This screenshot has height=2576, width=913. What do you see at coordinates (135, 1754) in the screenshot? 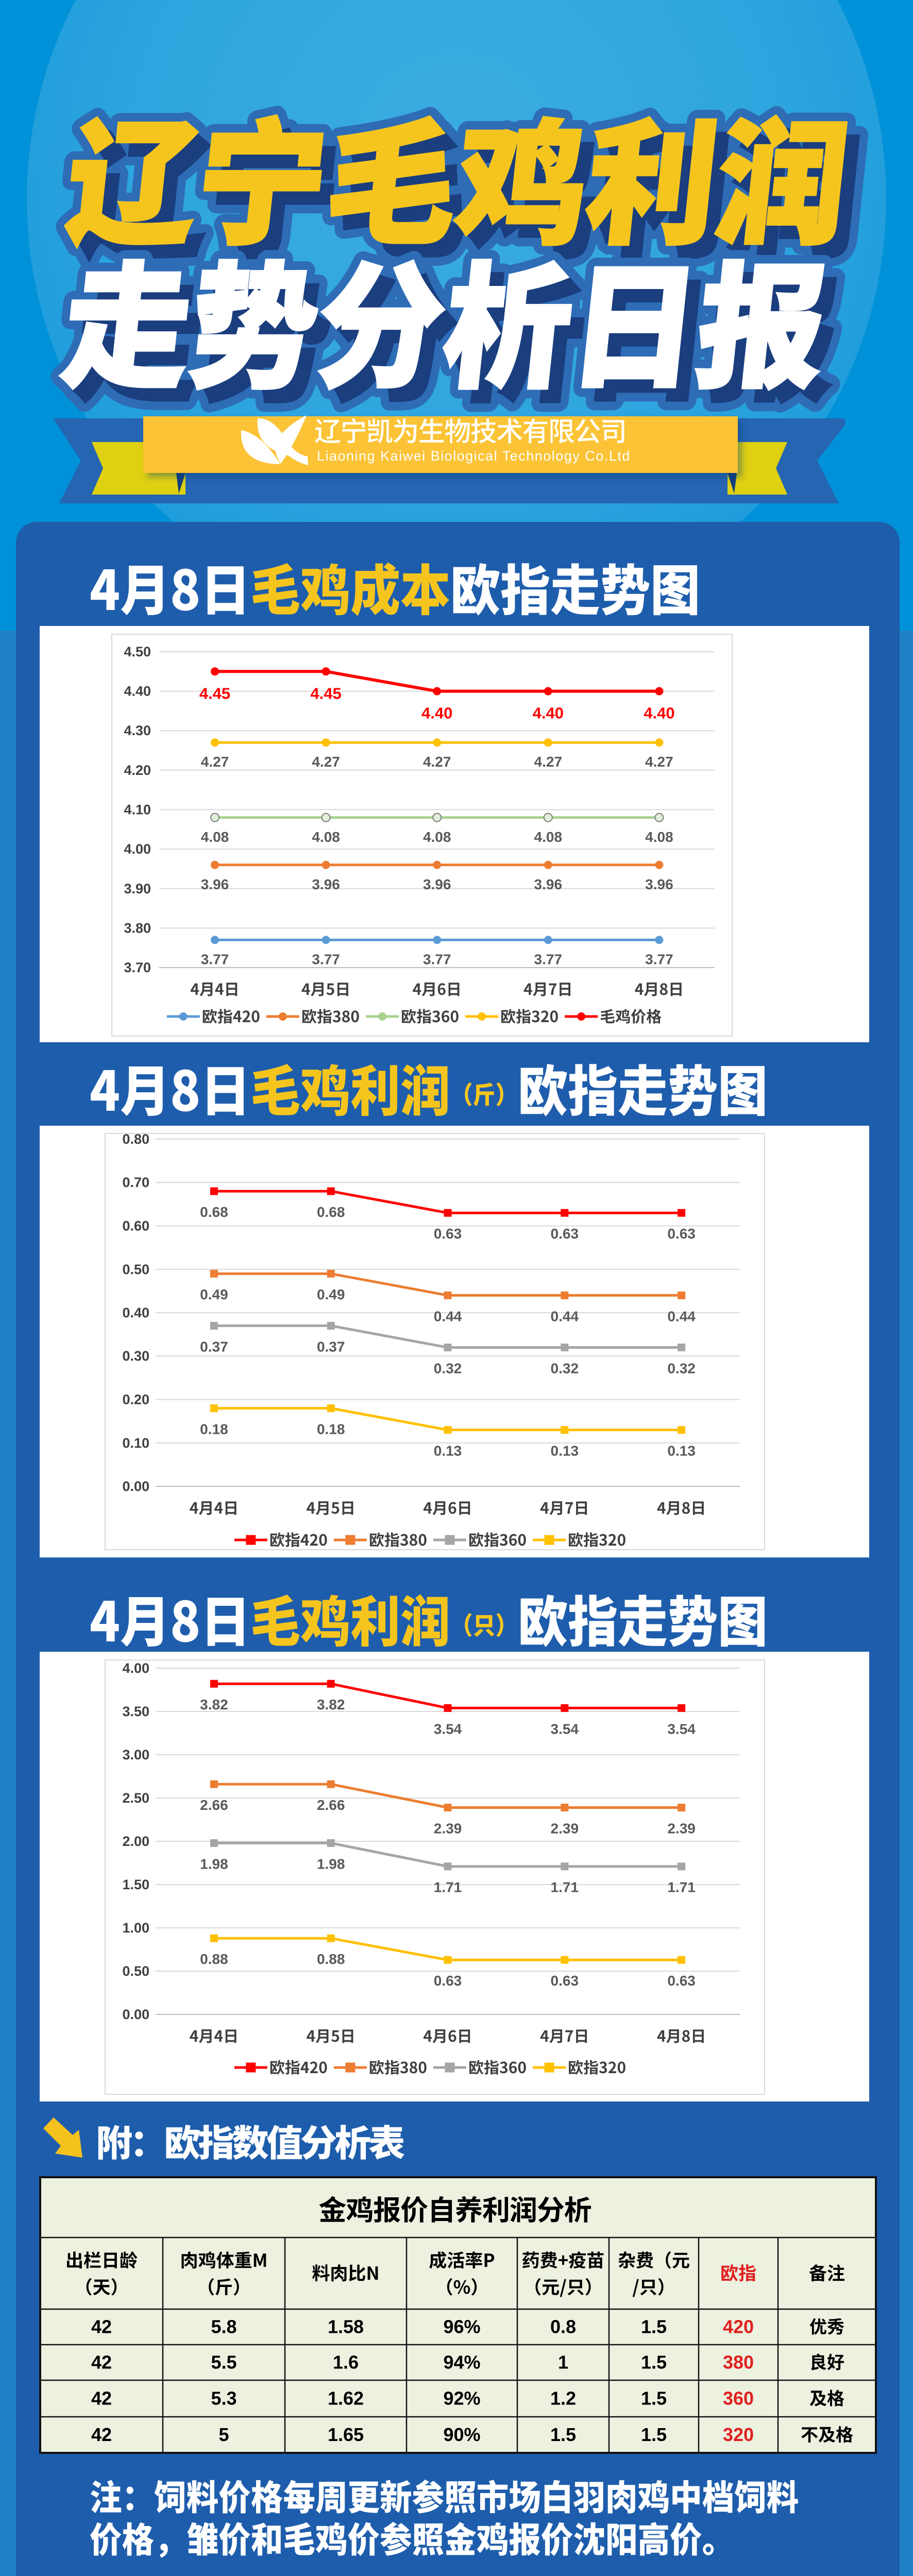
I see `svg-text: 3.00` at bounding box center [135, 1754].